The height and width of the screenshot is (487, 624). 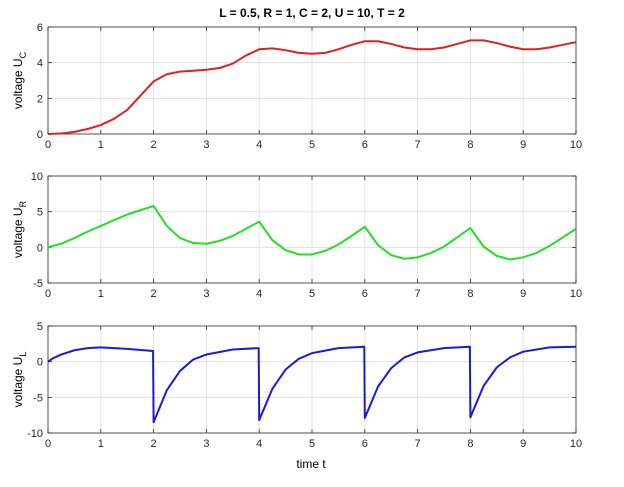 What do you see at coordinates (23, 354) in the screenshot?
I see `y-axis-label-subscript: L` at bounding box center [23, 354].